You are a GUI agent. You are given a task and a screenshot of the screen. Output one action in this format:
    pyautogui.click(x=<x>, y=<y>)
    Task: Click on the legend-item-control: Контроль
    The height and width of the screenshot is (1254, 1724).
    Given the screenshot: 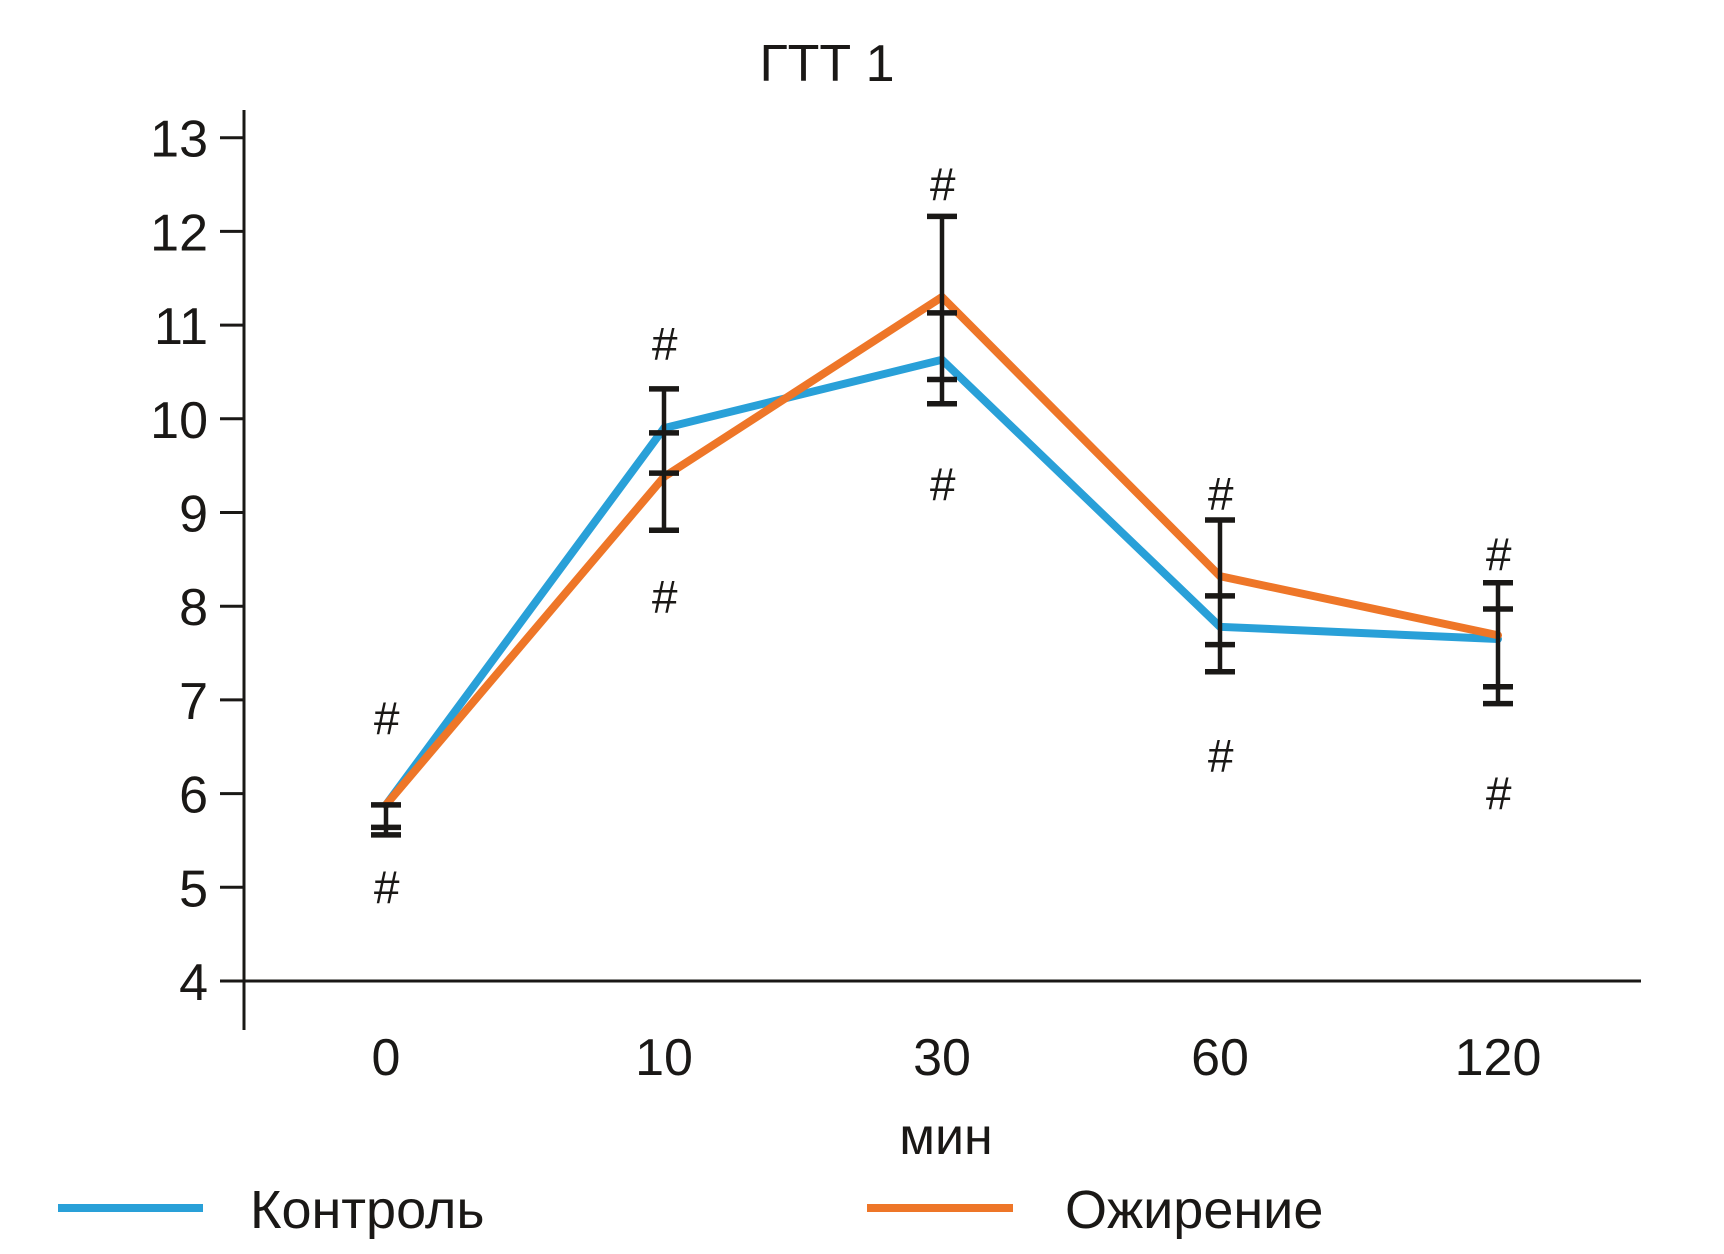 What is the action you would take?
    pyautogui.click(x=271, y=1210)
    